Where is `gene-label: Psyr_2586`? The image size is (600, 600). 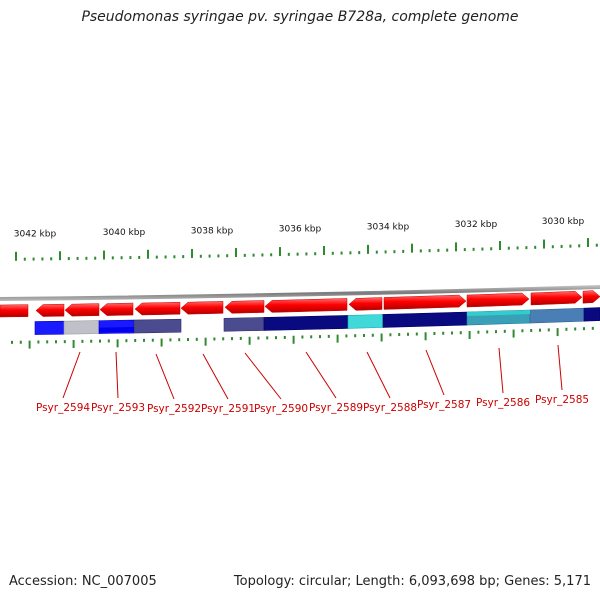 gene-label: Psyr_2586 is located at coordinates (503, 403).